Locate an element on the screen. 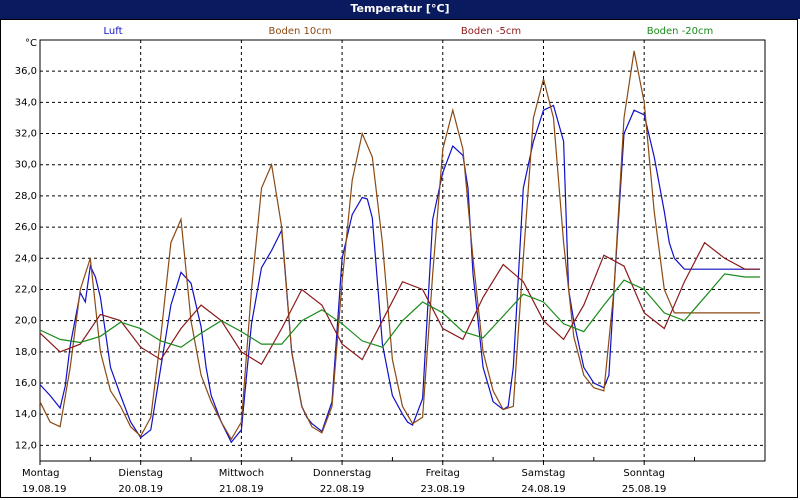 The image size is (800, 500). y-tick-label: 14,0 is located at coordinates (26, 414).